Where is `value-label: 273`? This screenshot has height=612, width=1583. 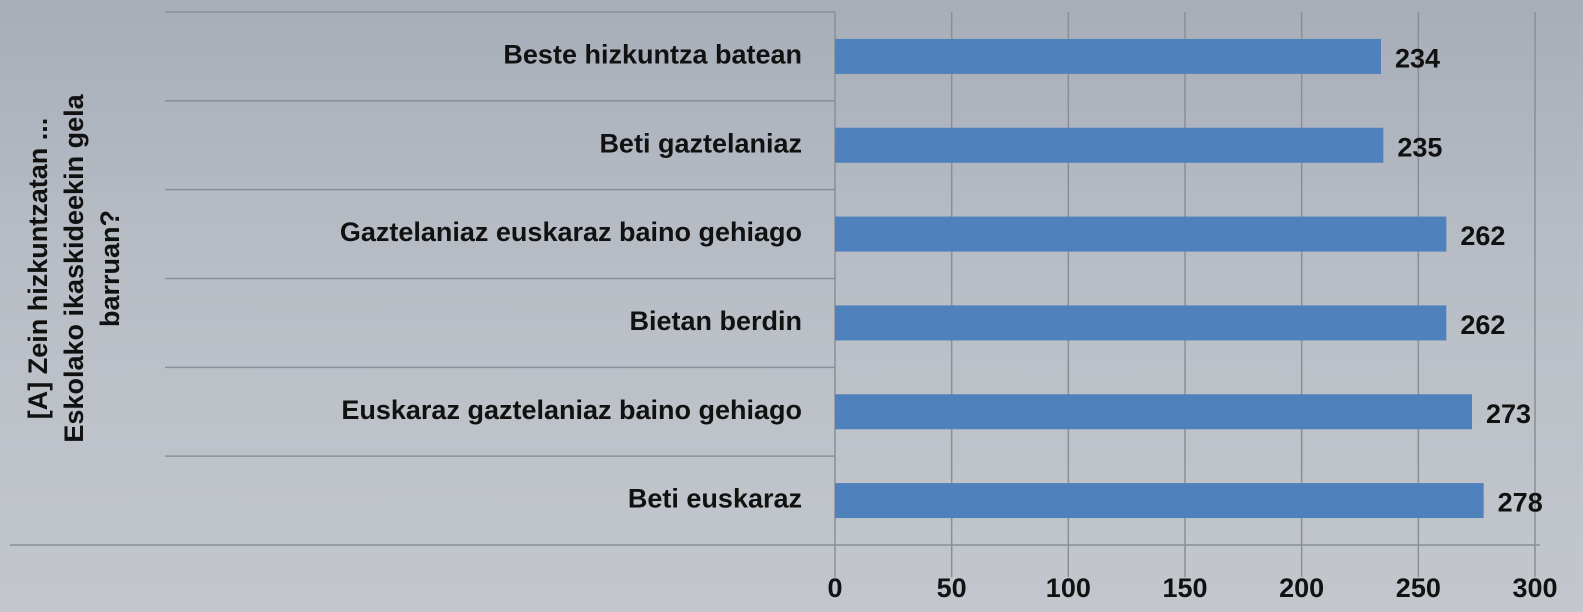
value-label: 273 is located at coordinates (1508, 414).